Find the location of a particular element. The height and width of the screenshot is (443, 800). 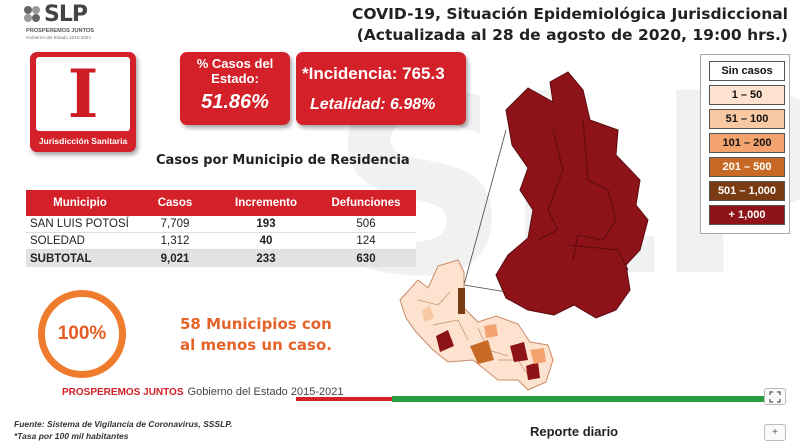

legend-item-501-1000: 501 – 1,000 is located at coordinates (747, 191).